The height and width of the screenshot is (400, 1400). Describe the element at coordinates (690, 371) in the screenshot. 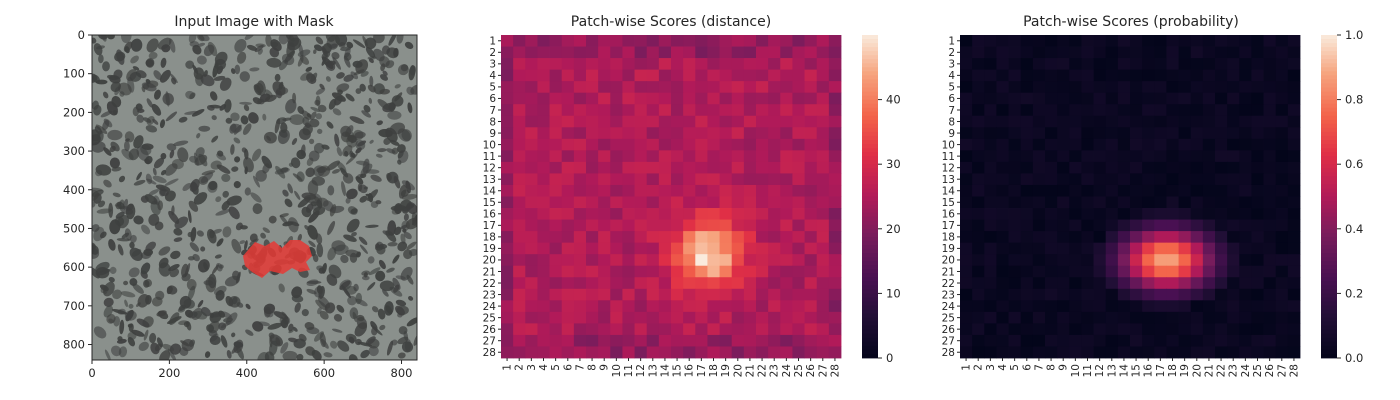

I see `col-tick-label: 16` at that location.